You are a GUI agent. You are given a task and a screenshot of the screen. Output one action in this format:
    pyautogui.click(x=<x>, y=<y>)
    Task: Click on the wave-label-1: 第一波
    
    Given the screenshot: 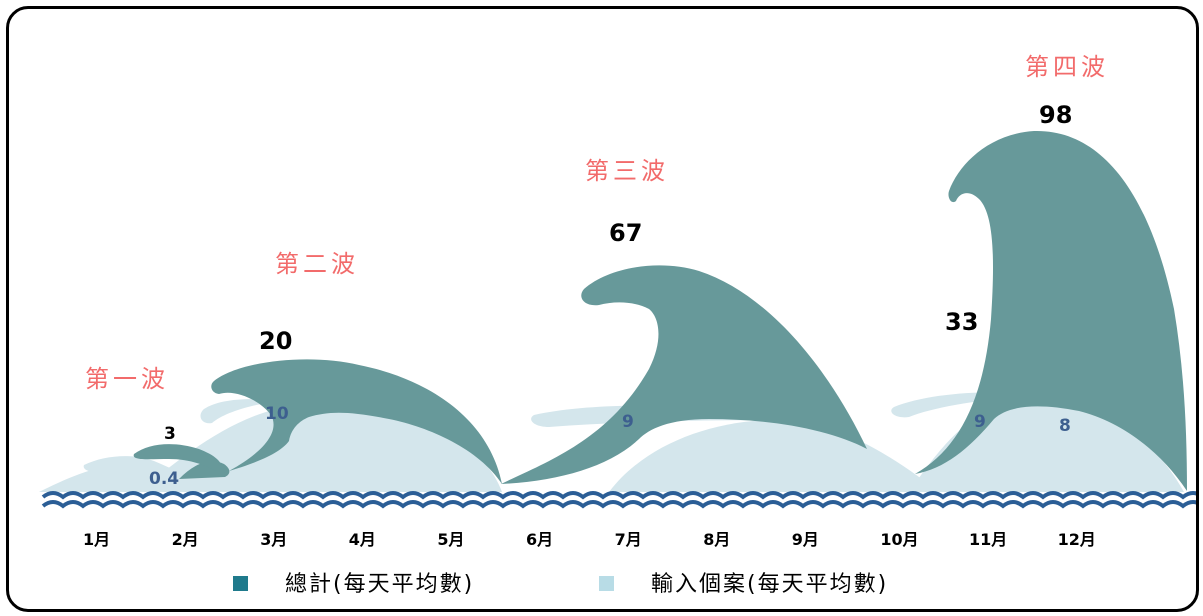 What is the action you would take?
    pyautogui.click(x=127, y=379)
    